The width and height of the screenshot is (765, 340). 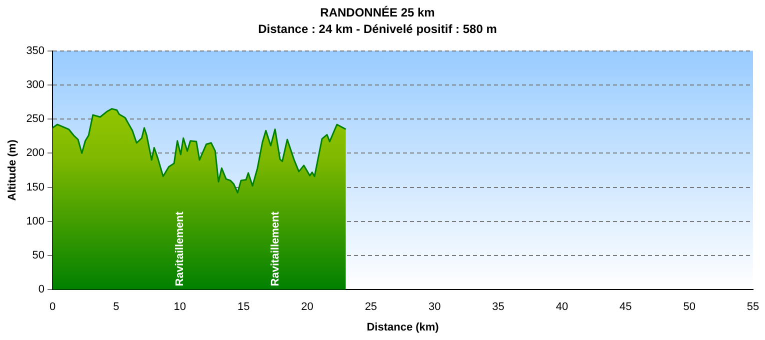 I want to click on x-tick-label: 35, so click(x=498, y=307).